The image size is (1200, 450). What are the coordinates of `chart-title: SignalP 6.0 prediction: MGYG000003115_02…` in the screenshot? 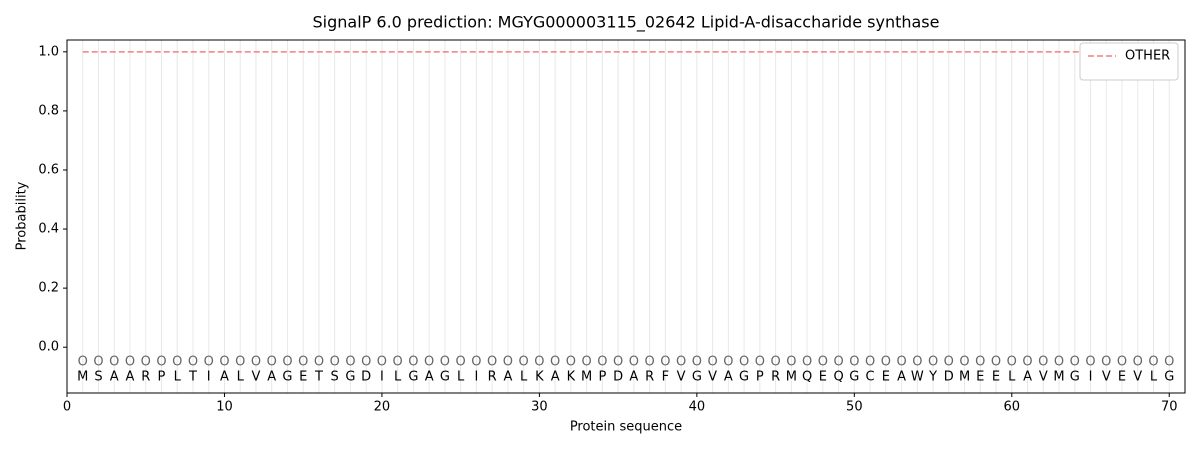 It's located at (626, 23).